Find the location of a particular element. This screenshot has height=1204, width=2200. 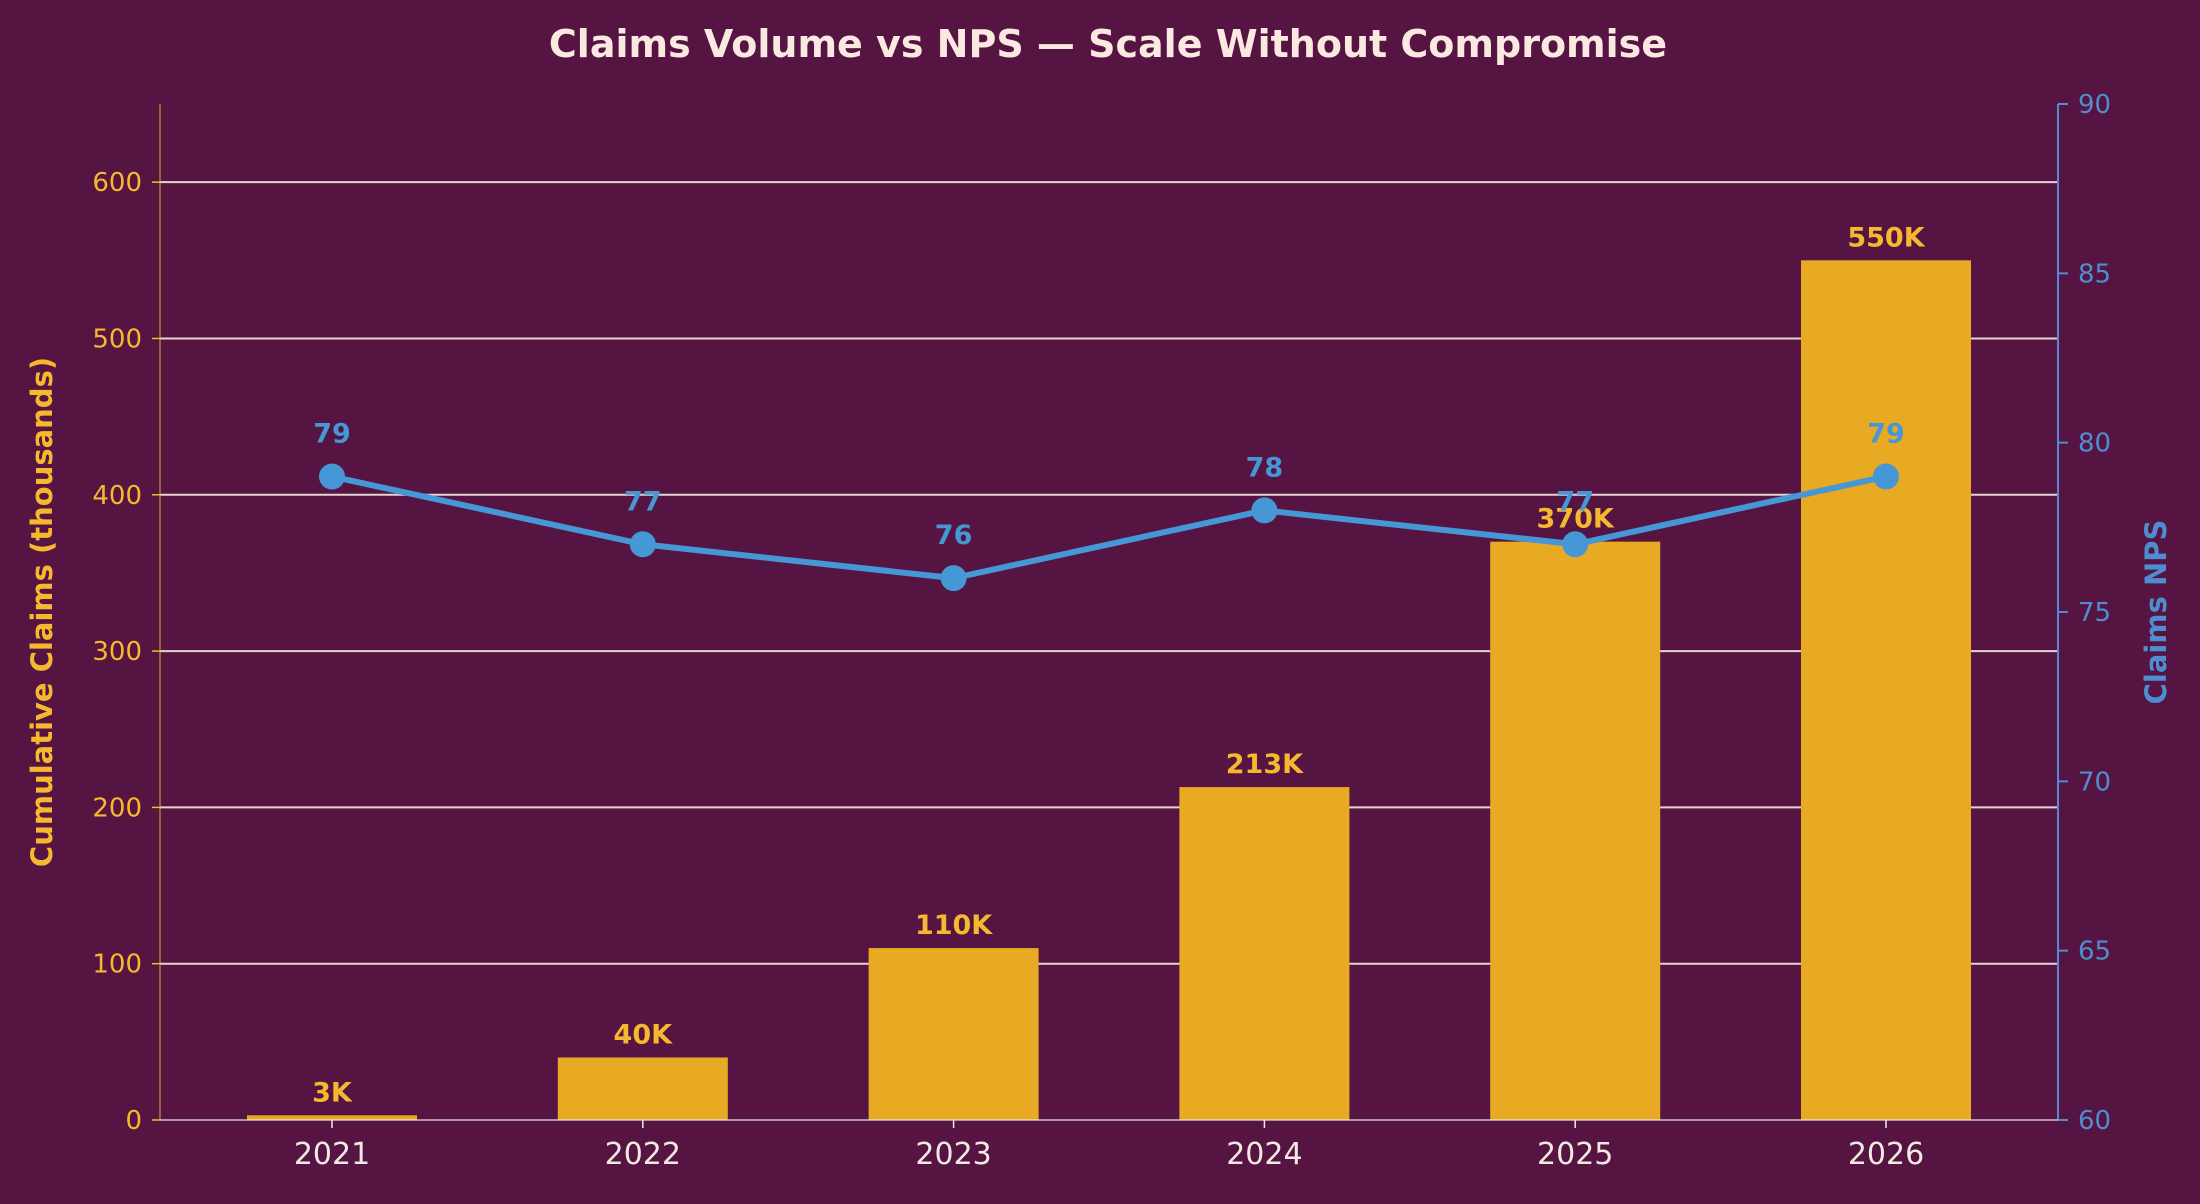

bar-value-label-2021: 3K is located at coordinates (332, 1092).